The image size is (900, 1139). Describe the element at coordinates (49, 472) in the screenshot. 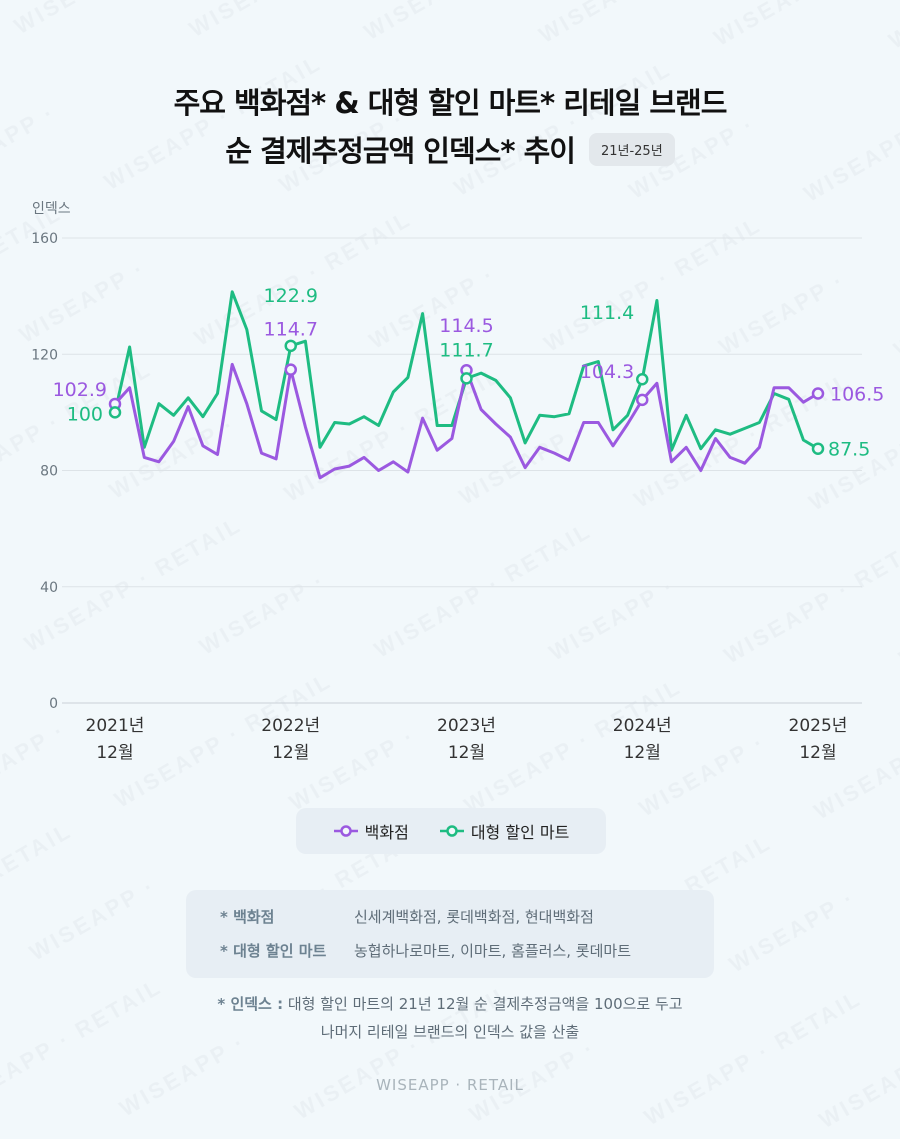

I see `y-tick-label-80: 80` at that location.